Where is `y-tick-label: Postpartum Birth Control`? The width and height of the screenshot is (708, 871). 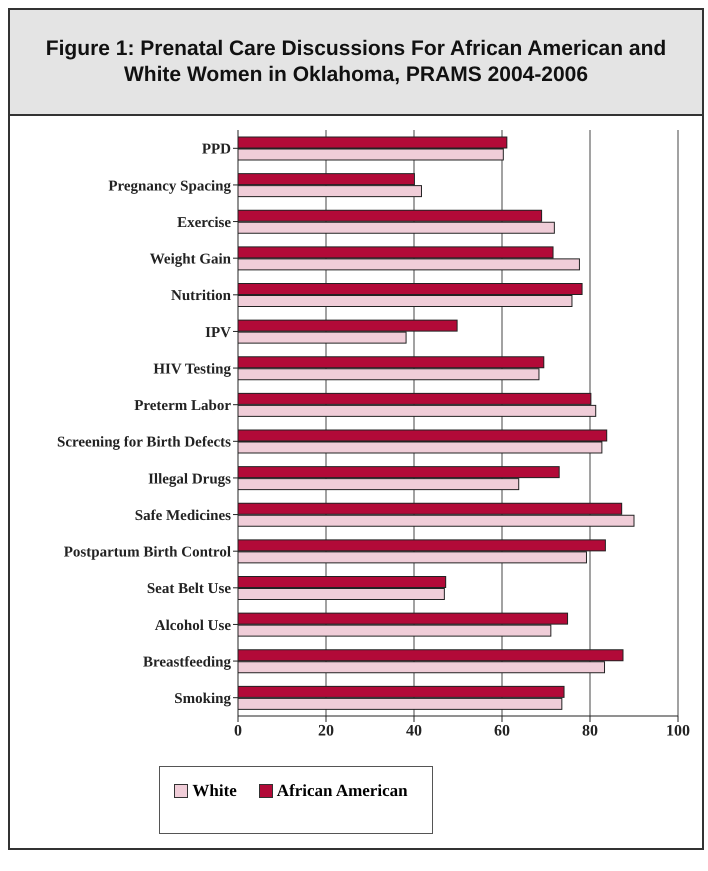 y-tick-label: Postpartum Birth Control is located at coordinates (147, 552).